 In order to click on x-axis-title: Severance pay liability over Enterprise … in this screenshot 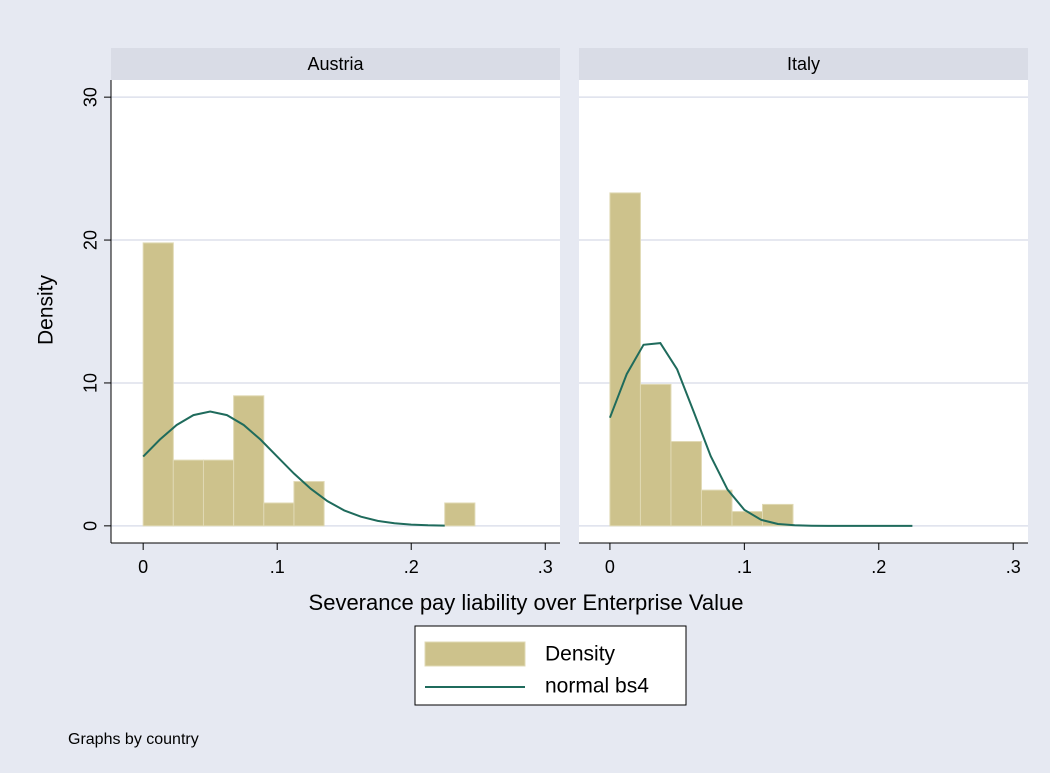, I will do `click(526, 602)`.